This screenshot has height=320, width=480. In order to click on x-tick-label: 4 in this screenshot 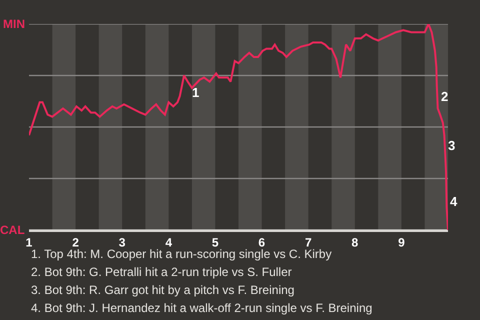, I will do `click(168, 242)`.